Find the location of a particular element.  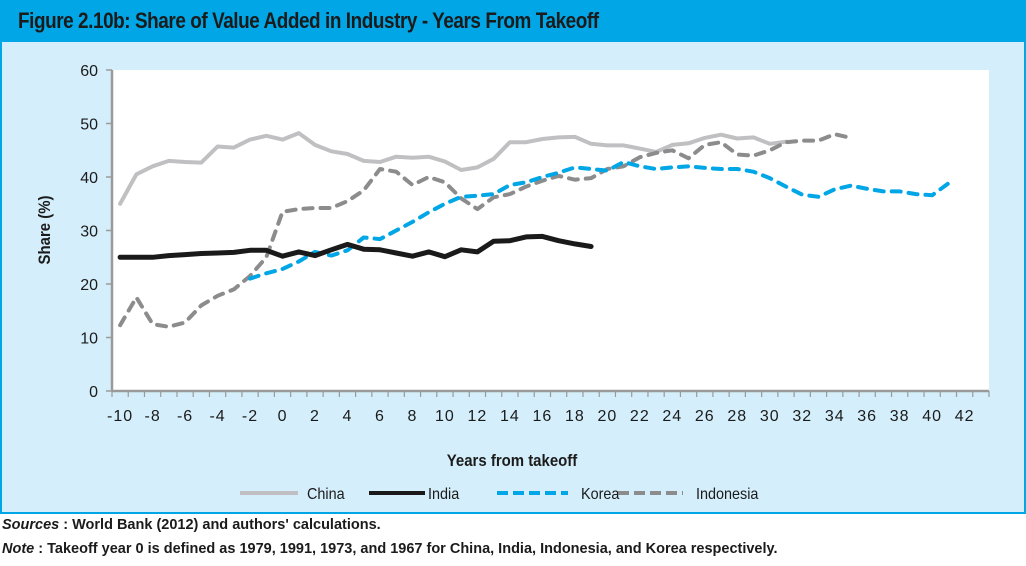

x-tick-label: 22 is located at coordinates (640, 416).